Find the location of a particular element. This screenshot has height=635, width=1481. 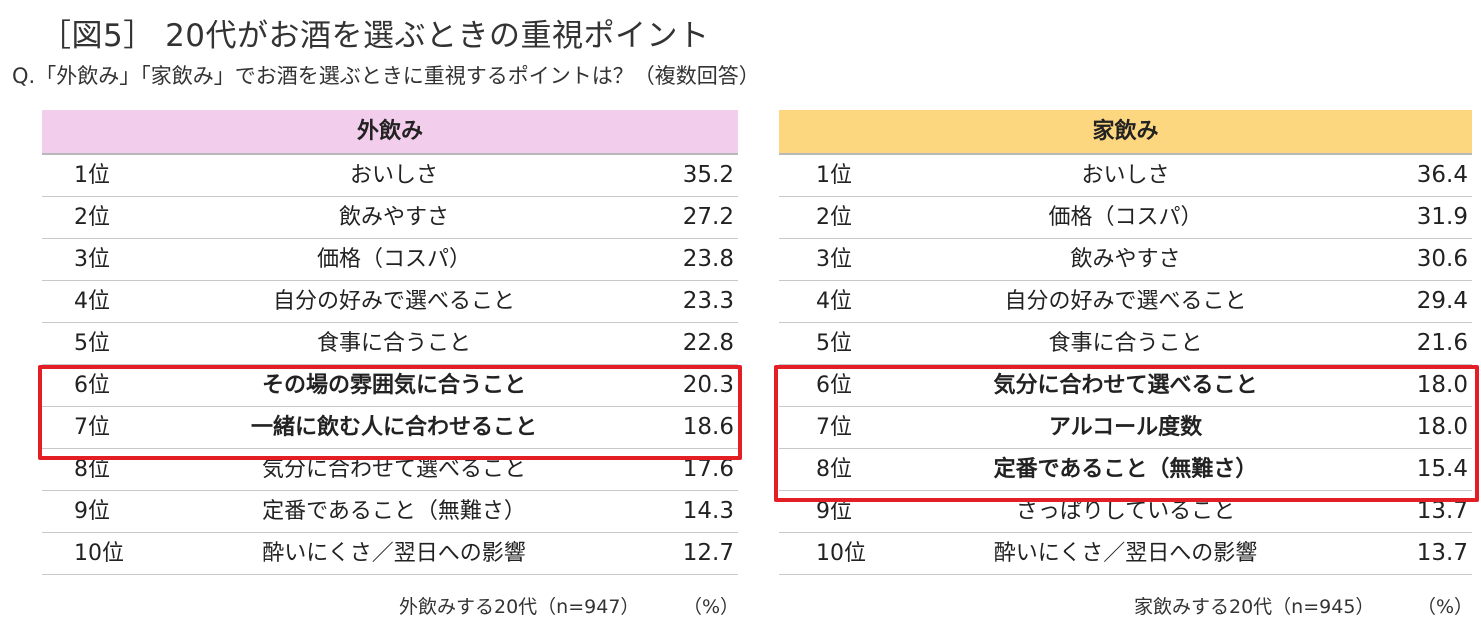

row-item: さっぱりしていること is located at coordinates (1125, 511).